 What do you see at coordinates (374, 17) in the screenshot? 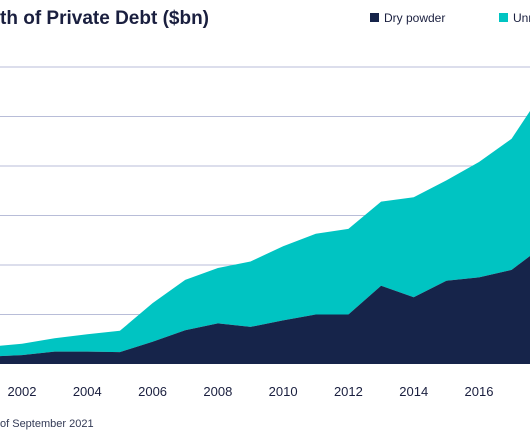
I see `legend-swatch-dry-powder` at bounding box center [374, 17].